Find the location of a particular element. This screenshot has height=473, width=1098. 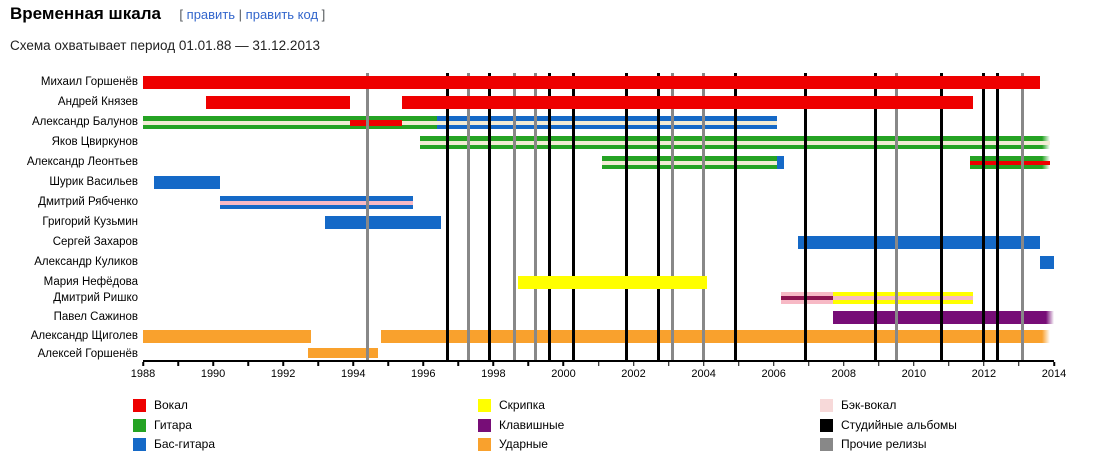

green-legend-swatch is located at coordinates (139, 425).